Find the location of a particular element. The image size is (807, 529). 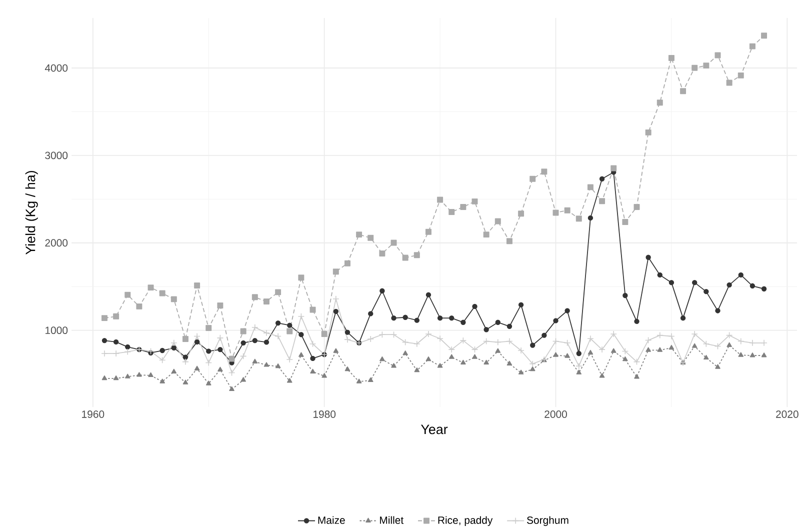

y-tick-label: 3000 is located at coordinates (56, 156).